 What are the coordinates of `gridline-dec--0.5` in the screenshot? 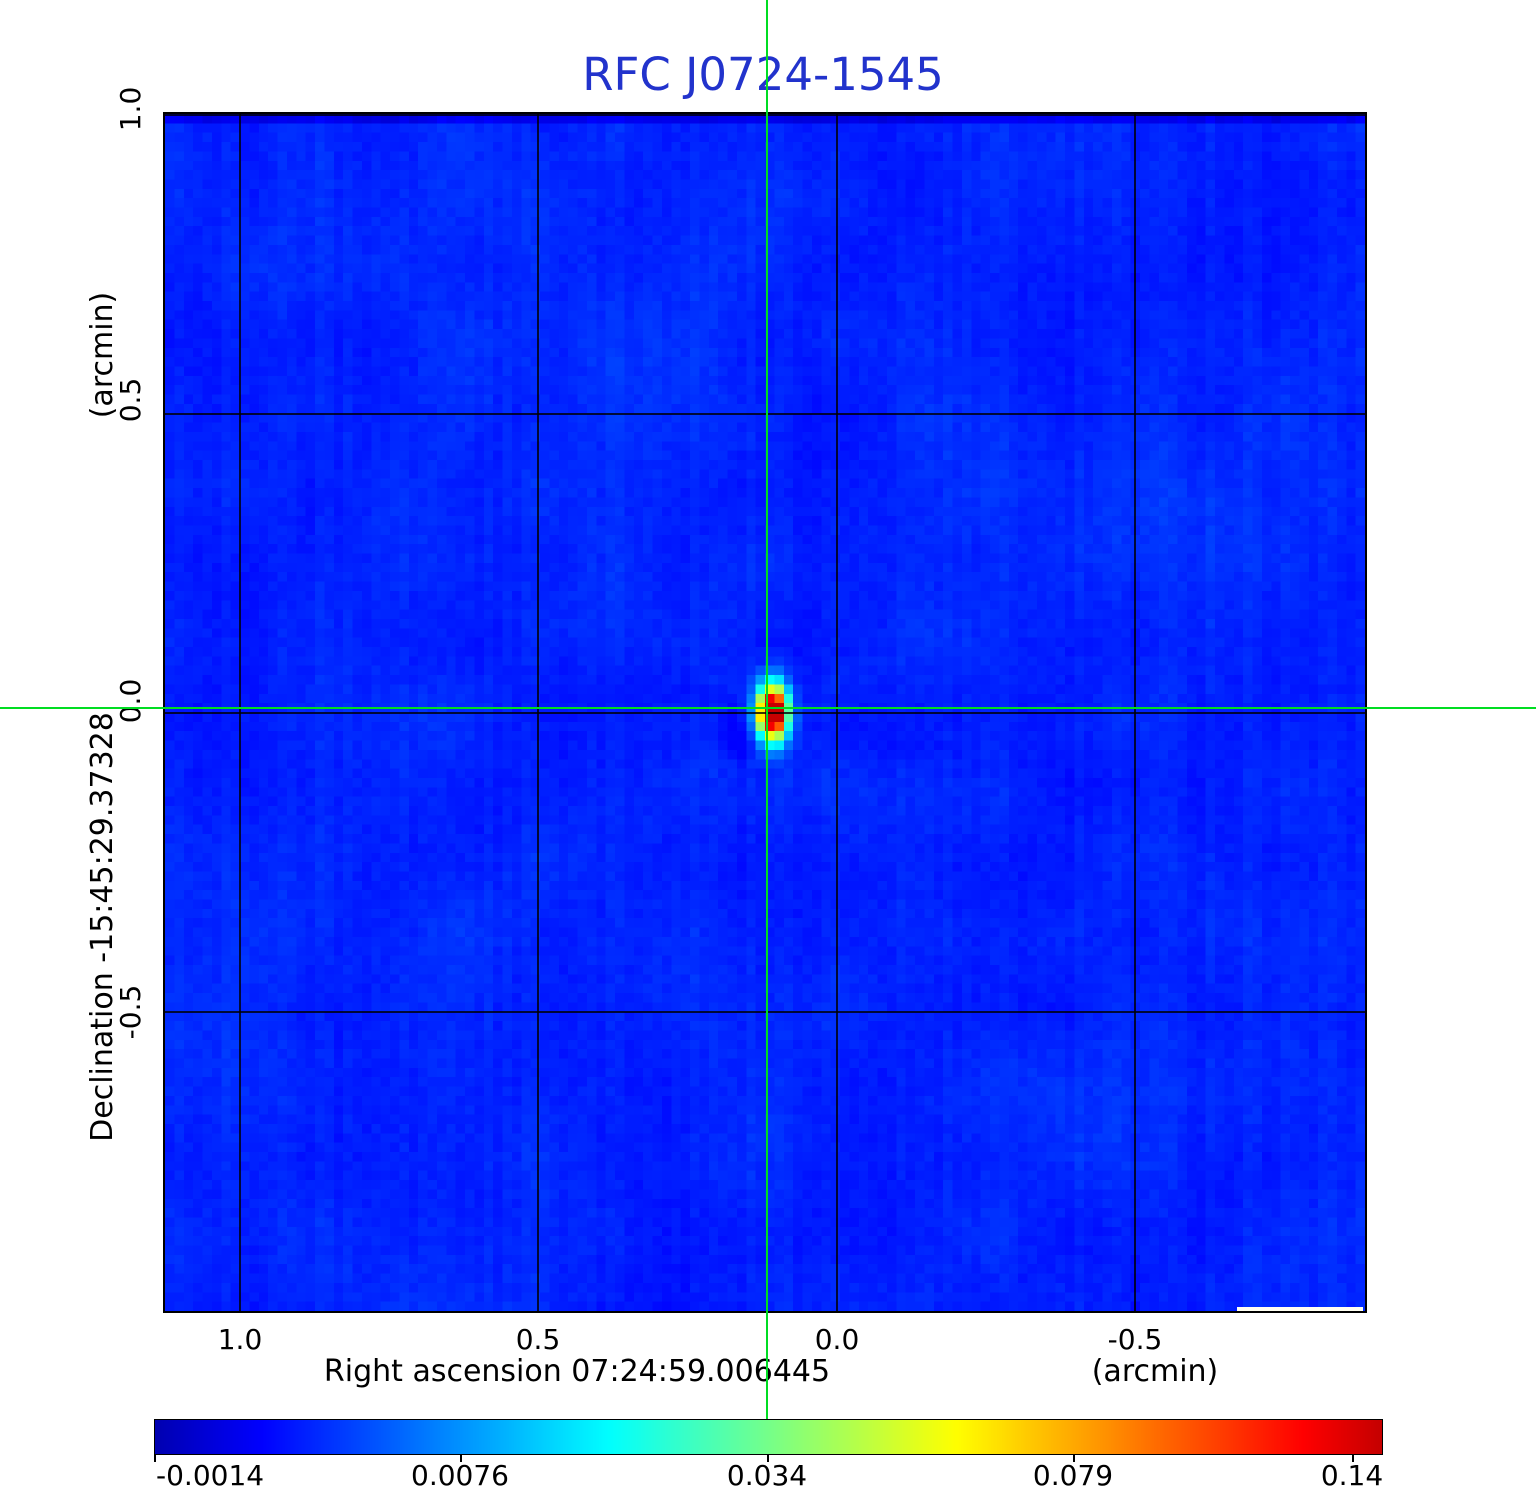 It's located at (765, 1012).